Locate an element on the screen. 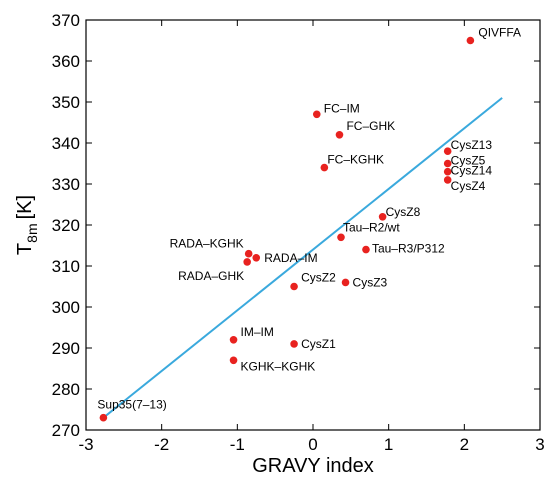 The width and height of the screenshot is (550, 481). y-tick-label: 300 is located at coordinates (66, 307).